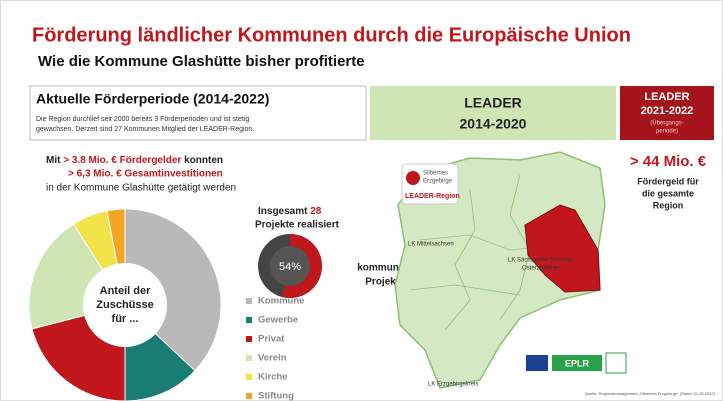 Image resolution: width=723 pixels, height=401 pixels. Describe the element at coordinates (453, 385) in the screenshot. I see `district-label: LK Erzgebirgskreis` at that location.